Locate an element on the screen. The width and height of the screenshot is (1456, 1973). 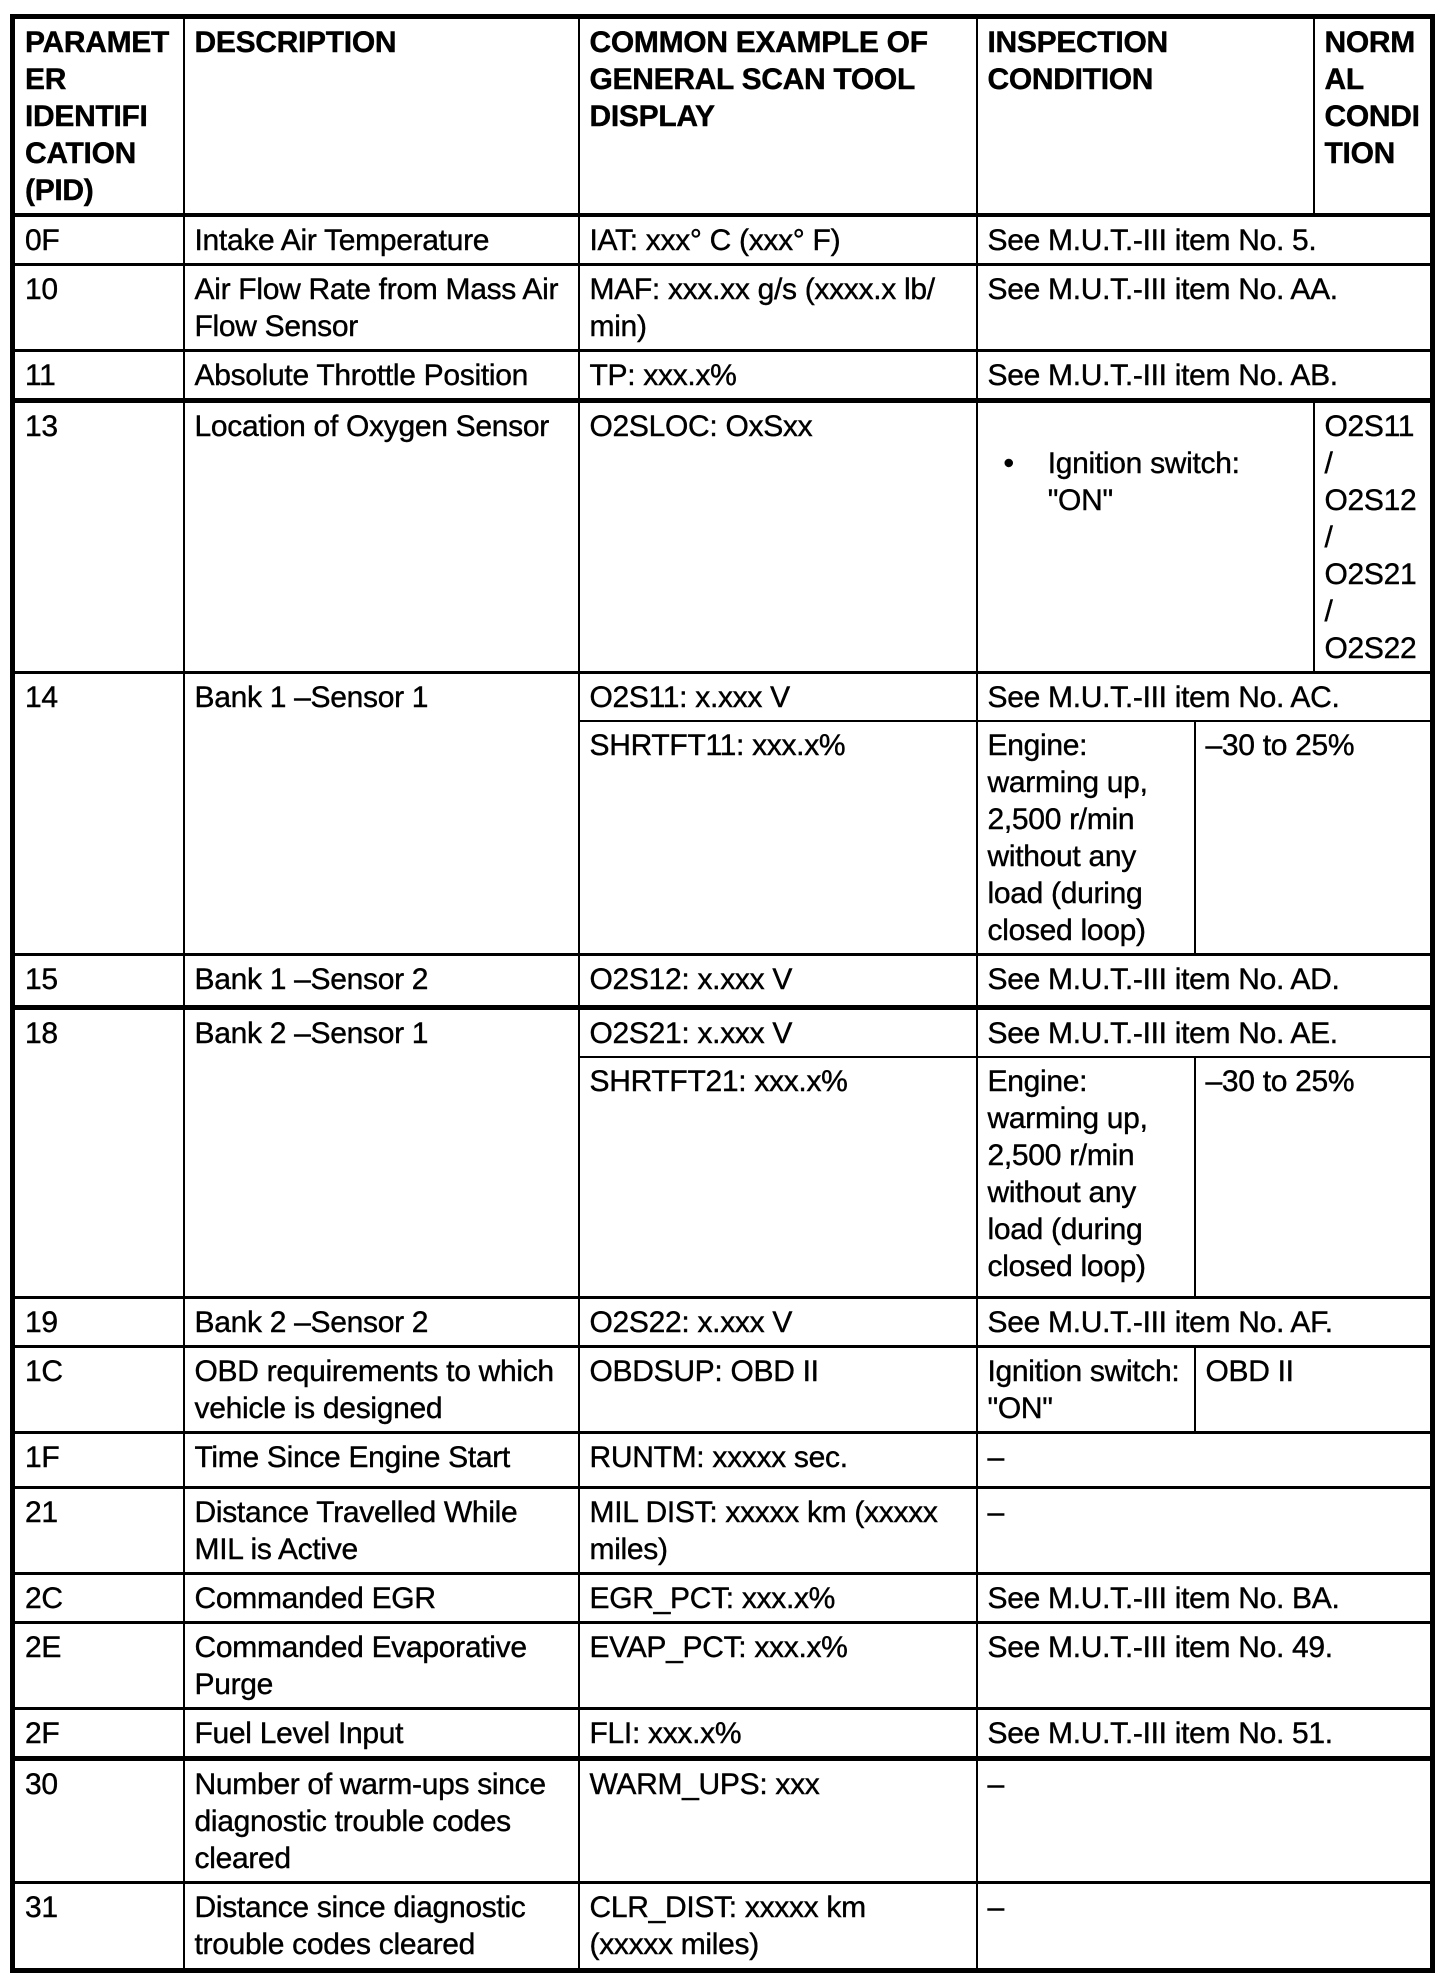
pid-cell: 11 is located at coordinates (98, 375).